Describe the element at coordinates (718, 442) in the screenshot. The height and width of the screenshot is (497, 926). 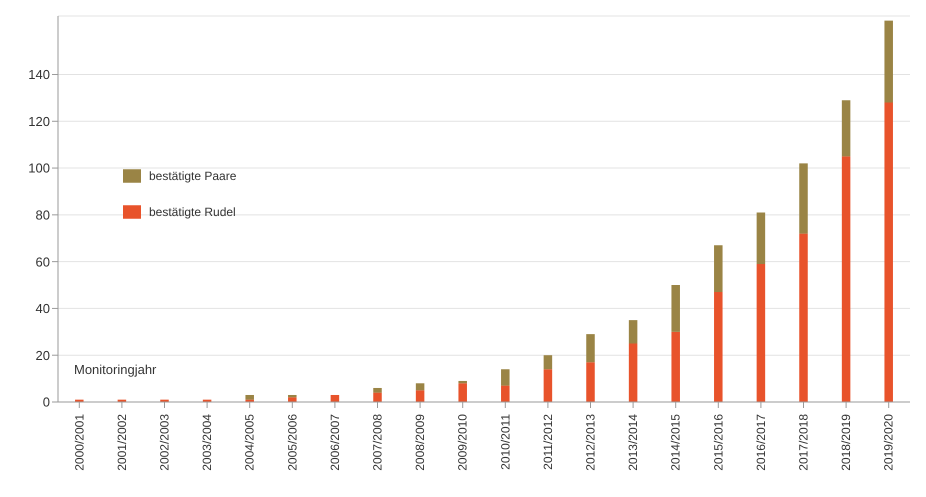
I see `x-tick-label: 2015/2016` at that location.